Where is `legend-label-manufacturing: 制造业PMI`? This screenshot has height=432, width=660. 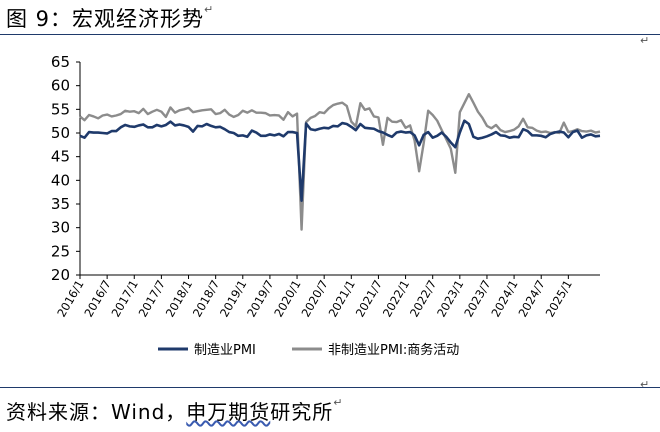 legend-label-manufacturing: 制造业PMI is located at coordinates (225, 350).